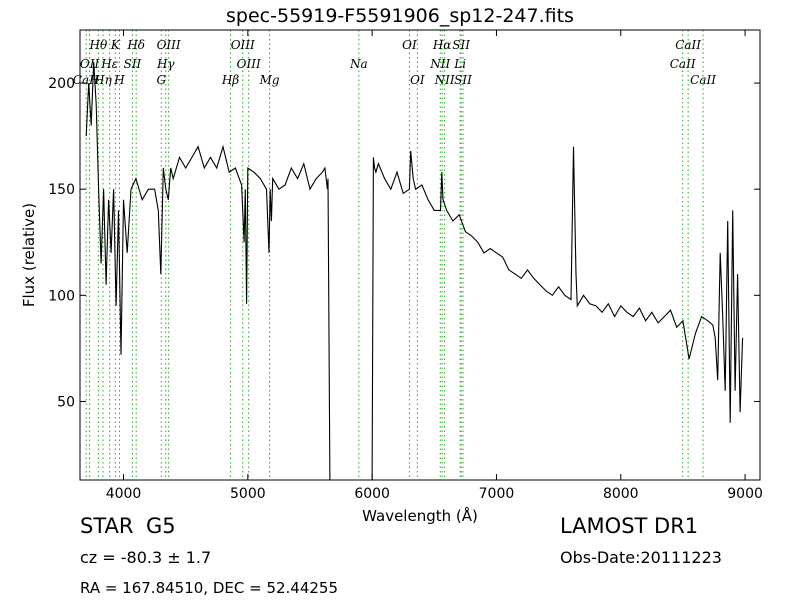 This screenshot has width=800, height=600. Describe the element at coordinates (629, 526) in the screenshot. I see `survey-label: LAMOST DR1` at that location.